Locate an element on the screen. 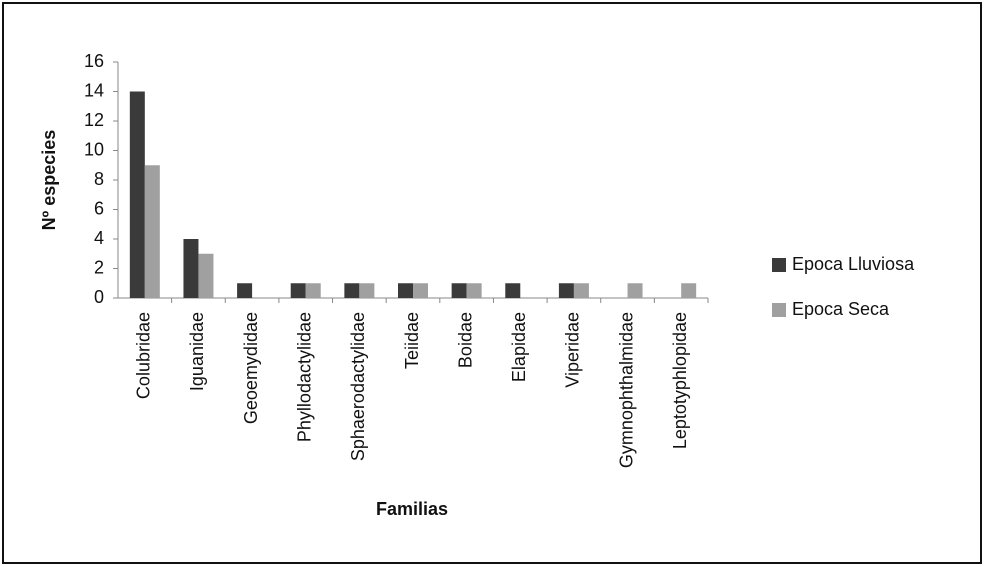  x-axis-label: Familias is located at coordinates (412, 509).